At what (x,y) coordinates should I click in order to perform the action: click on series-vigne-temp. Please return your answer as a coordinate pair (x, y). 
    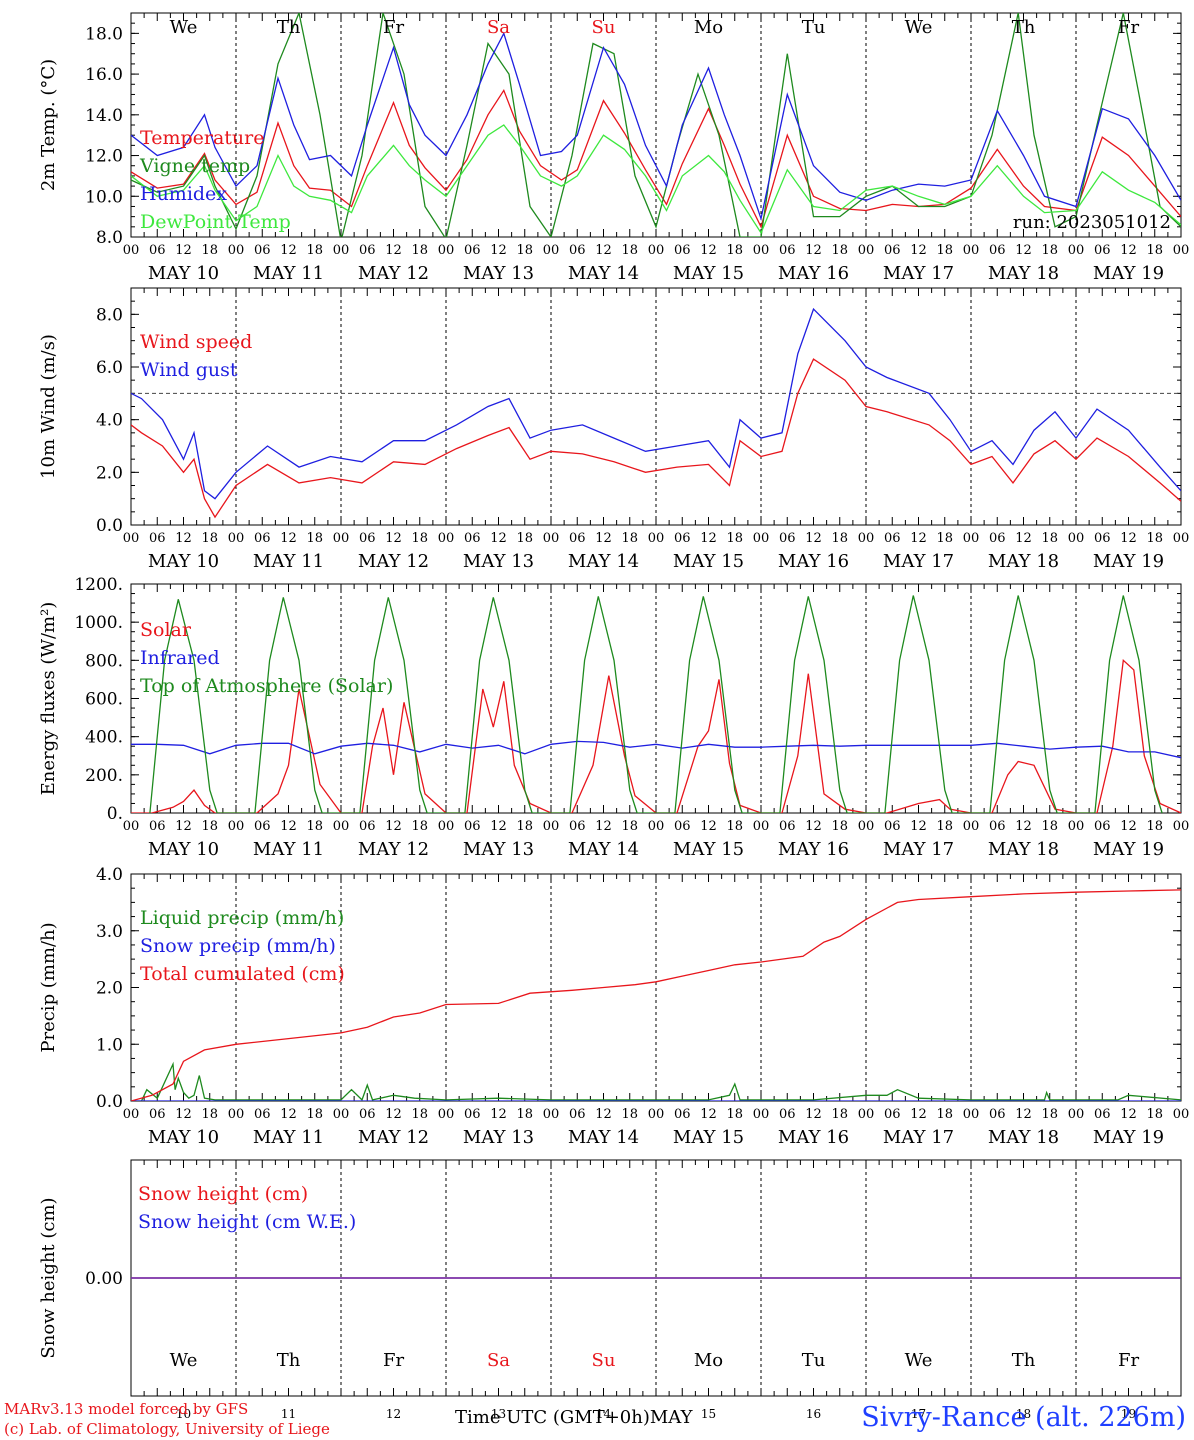
    Looking at the image, I should click on (656, 125).